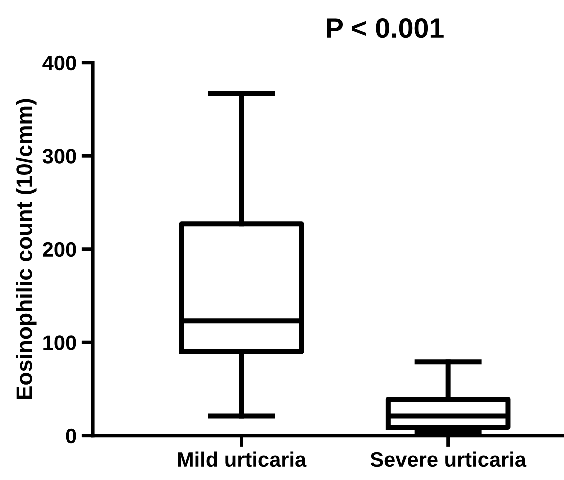 The height and width of the screenshot is (480, 564). I want to click on chart-title: P < 0.001, so click(385, 28).